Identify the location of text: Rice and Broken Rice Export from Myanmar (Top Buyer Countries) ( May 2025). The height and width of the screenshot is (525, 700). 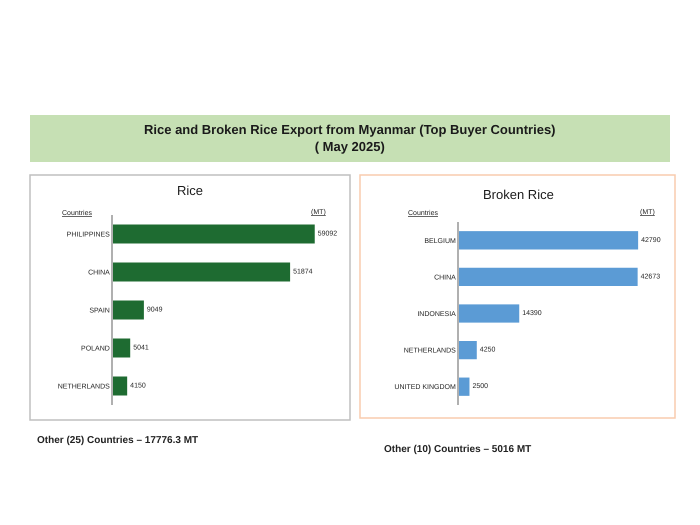
(350, 138).